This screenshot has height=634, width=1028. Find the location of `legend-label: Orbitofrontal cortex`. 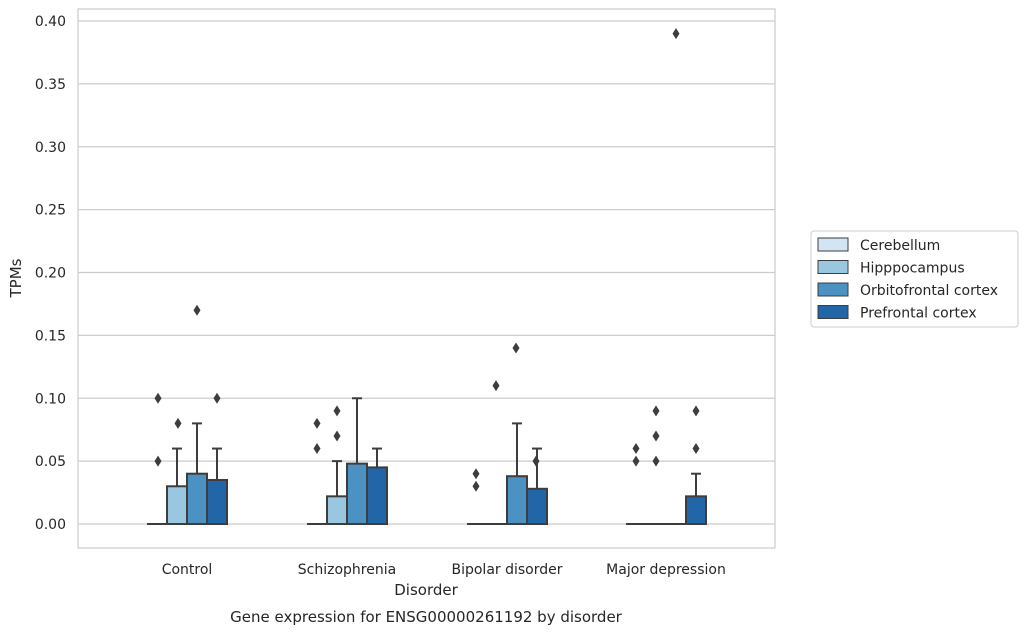

legend-label: Orbitofrontal cortex is located at coordinates (929, 291).